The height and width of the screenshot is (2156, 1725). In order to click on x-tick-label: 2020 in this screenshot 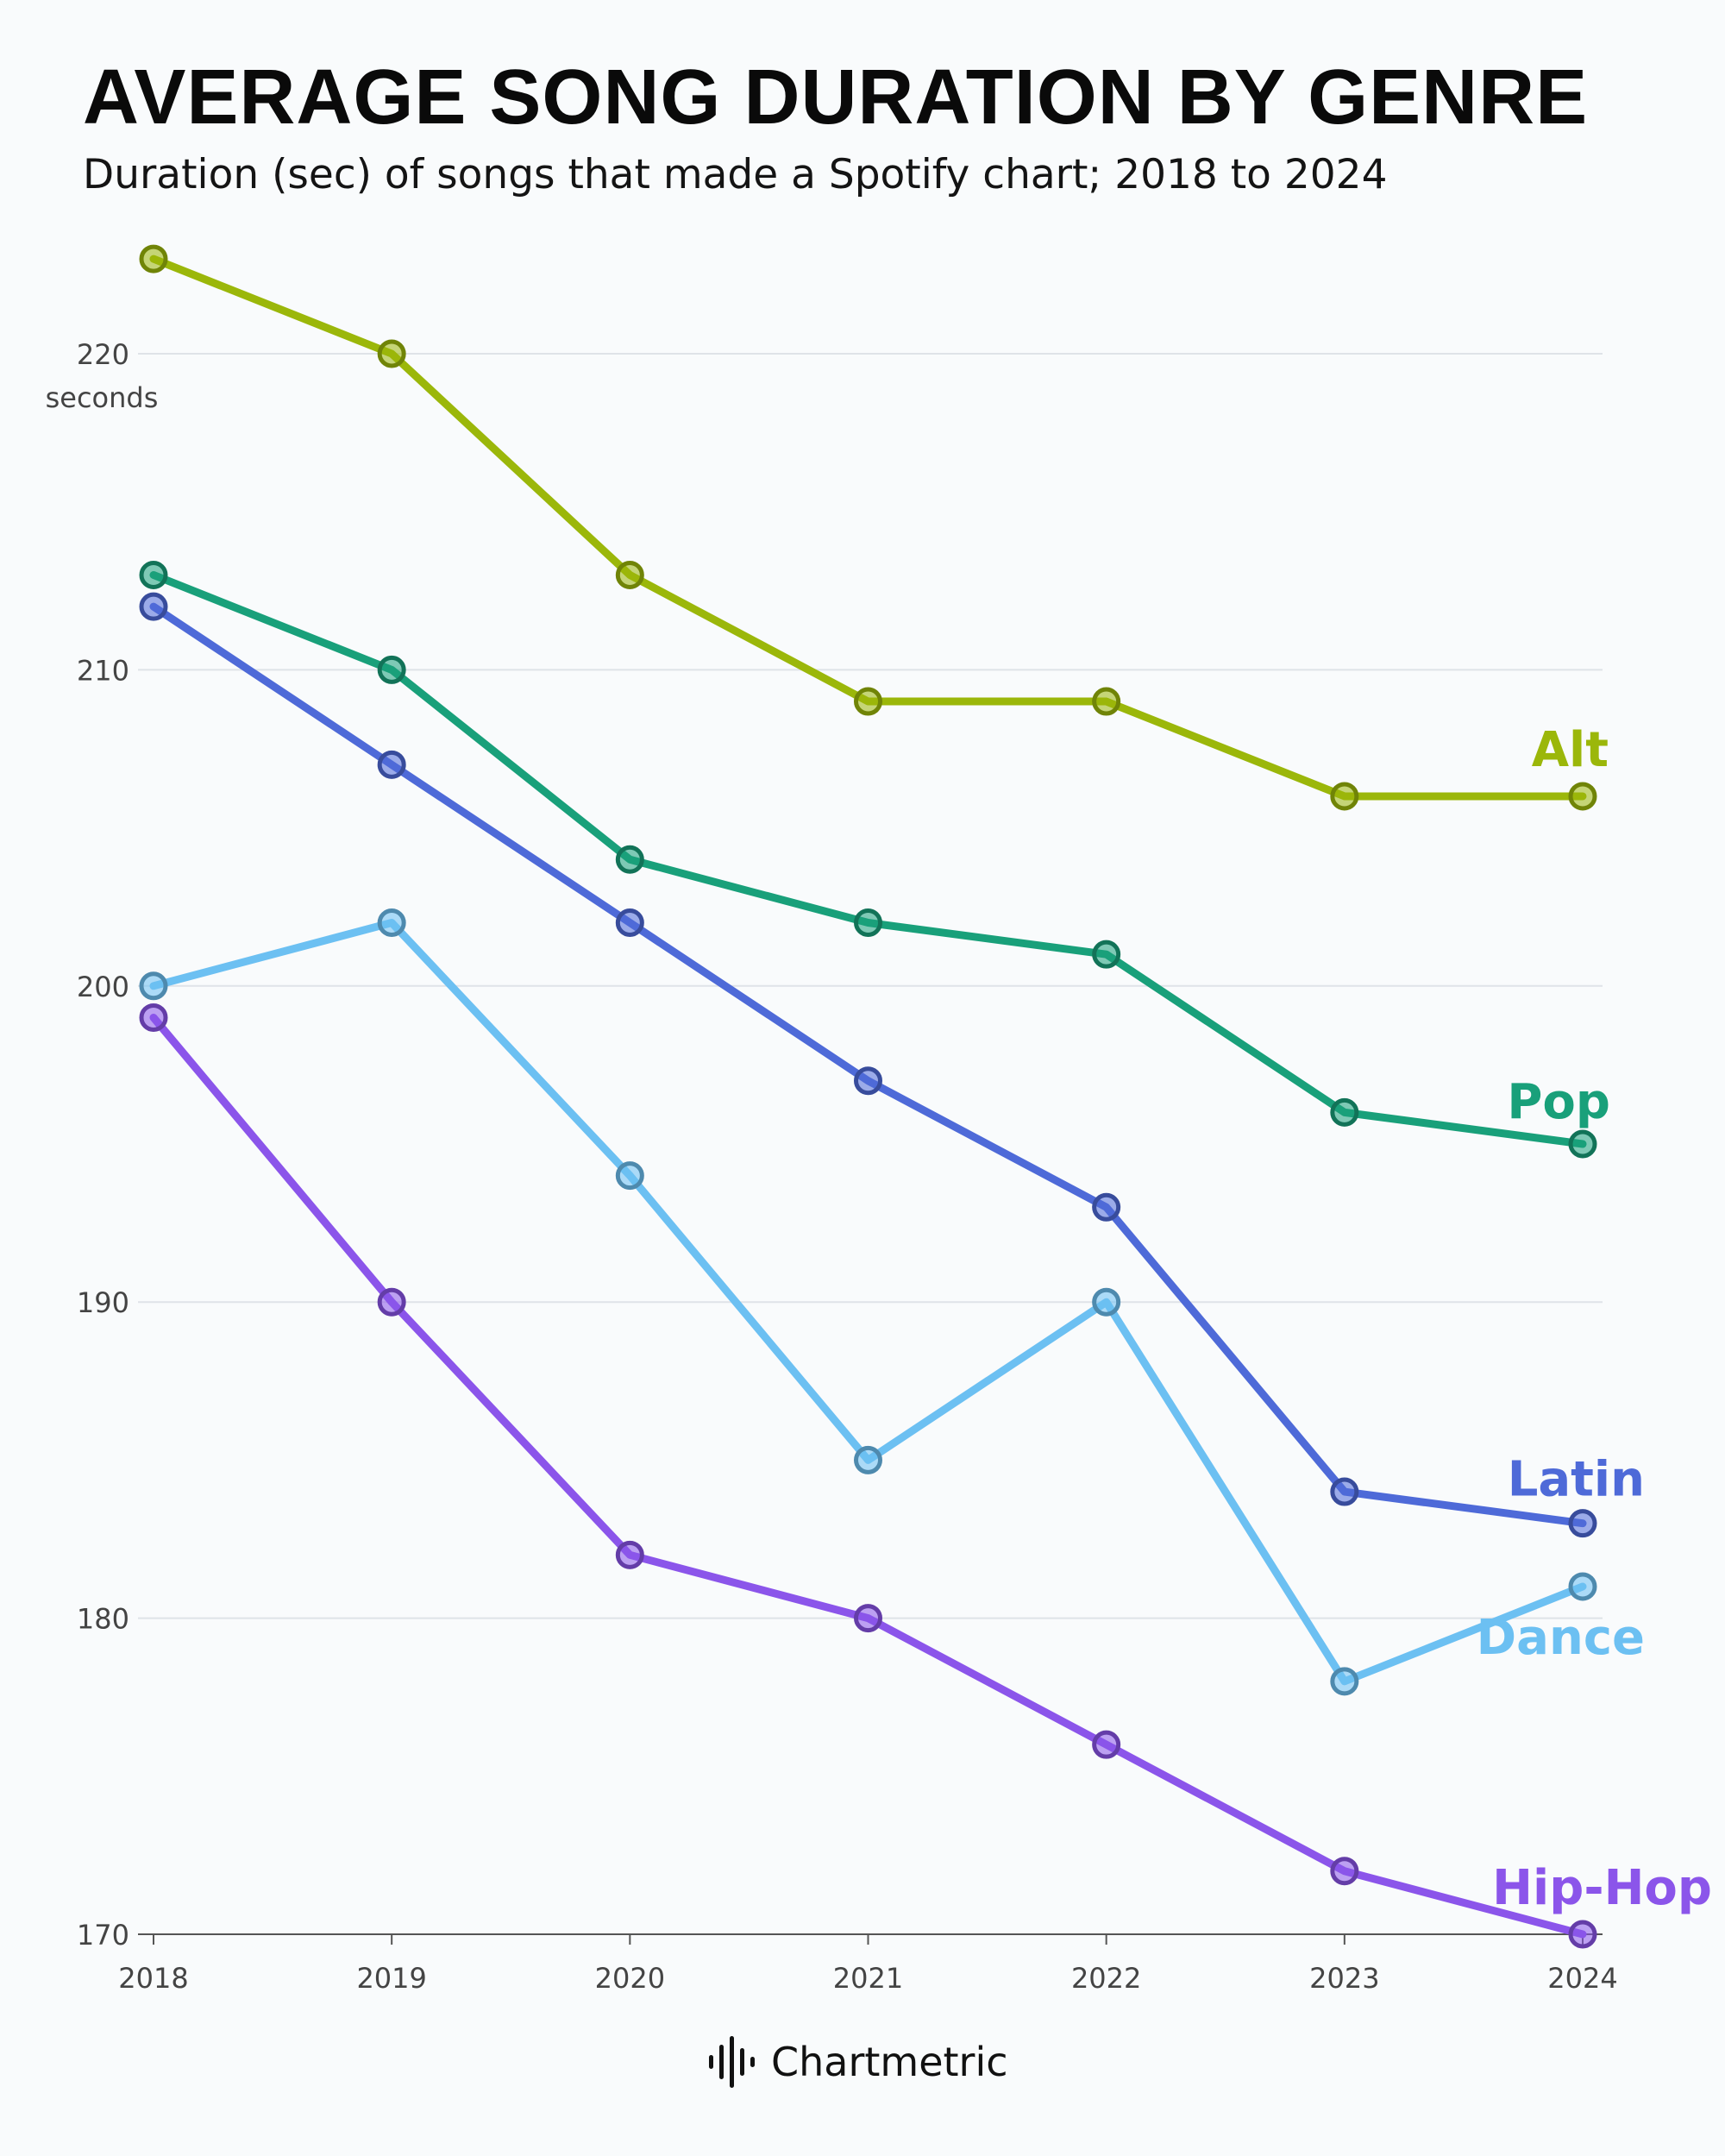, I will do `click(630, 1979)`.